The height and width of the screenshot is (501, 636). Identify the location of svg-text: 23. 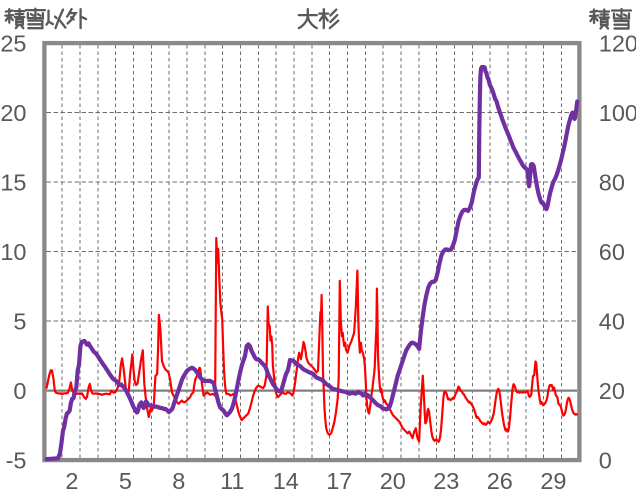
(446, 481).